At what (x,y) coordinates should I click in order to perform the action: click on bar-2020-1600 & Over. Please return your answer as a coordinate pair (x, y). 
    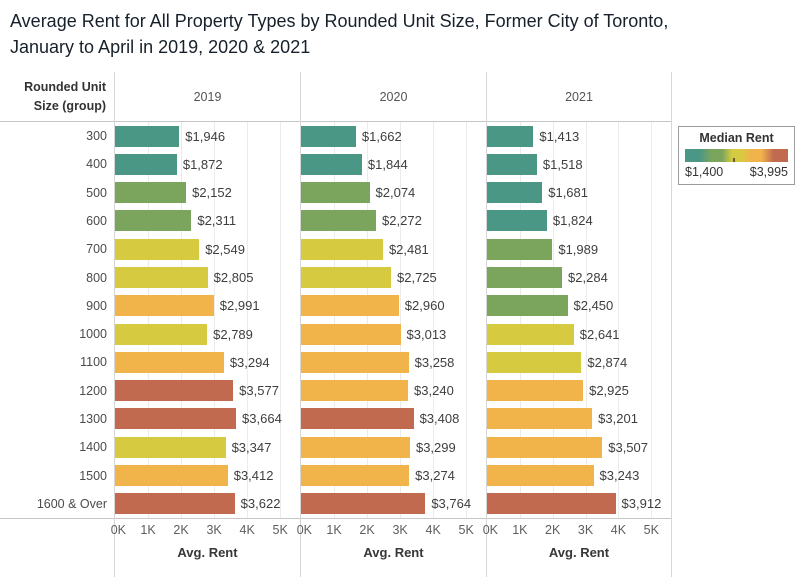
    Looking at the image, I should click on (363, 504).